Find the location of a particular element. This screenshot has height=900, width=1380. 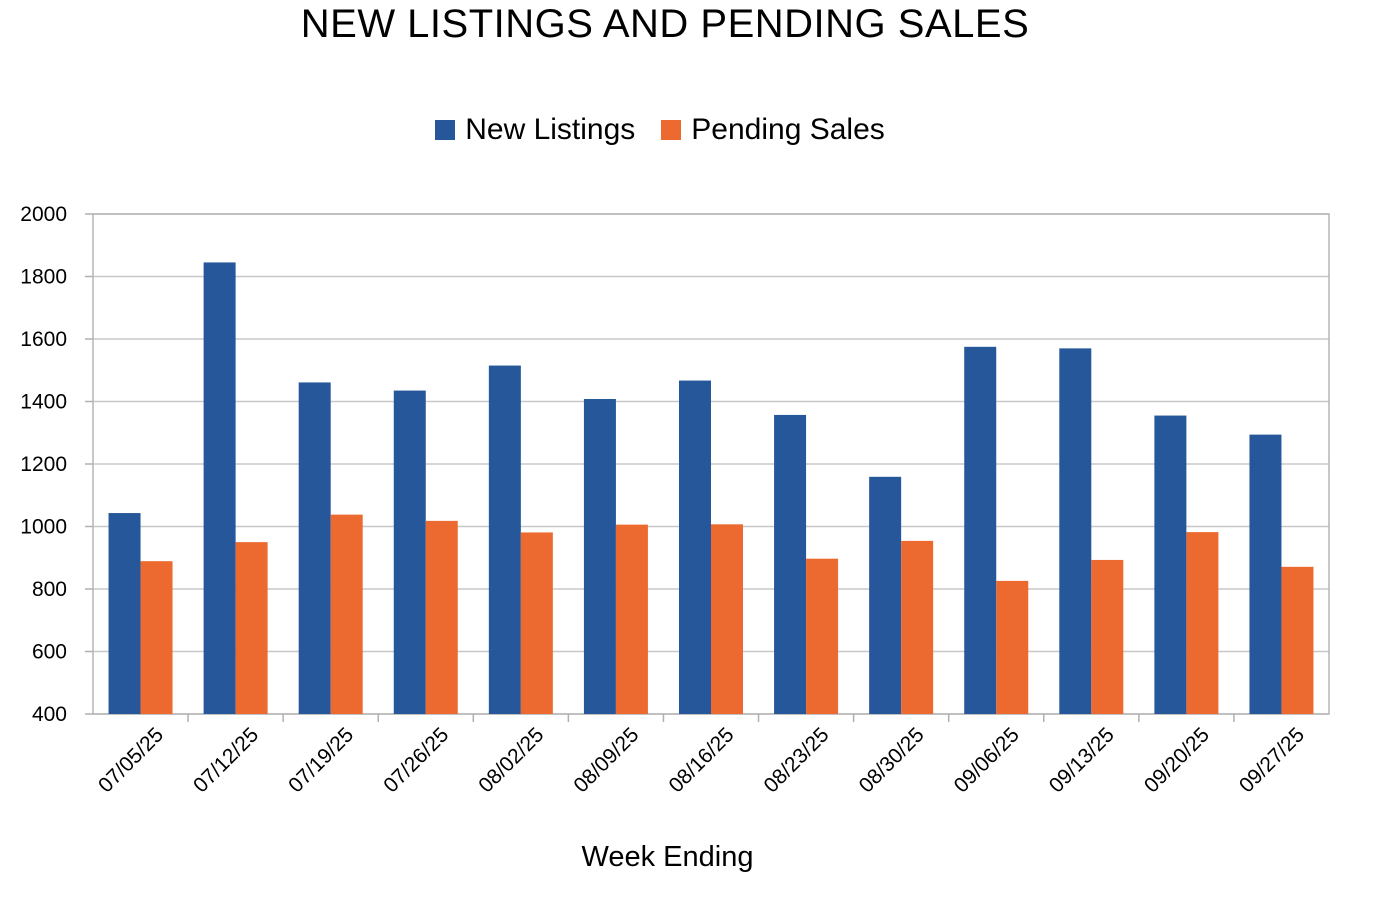

x-tick-label: 07/12/25 is located at coordinates (226, 760).